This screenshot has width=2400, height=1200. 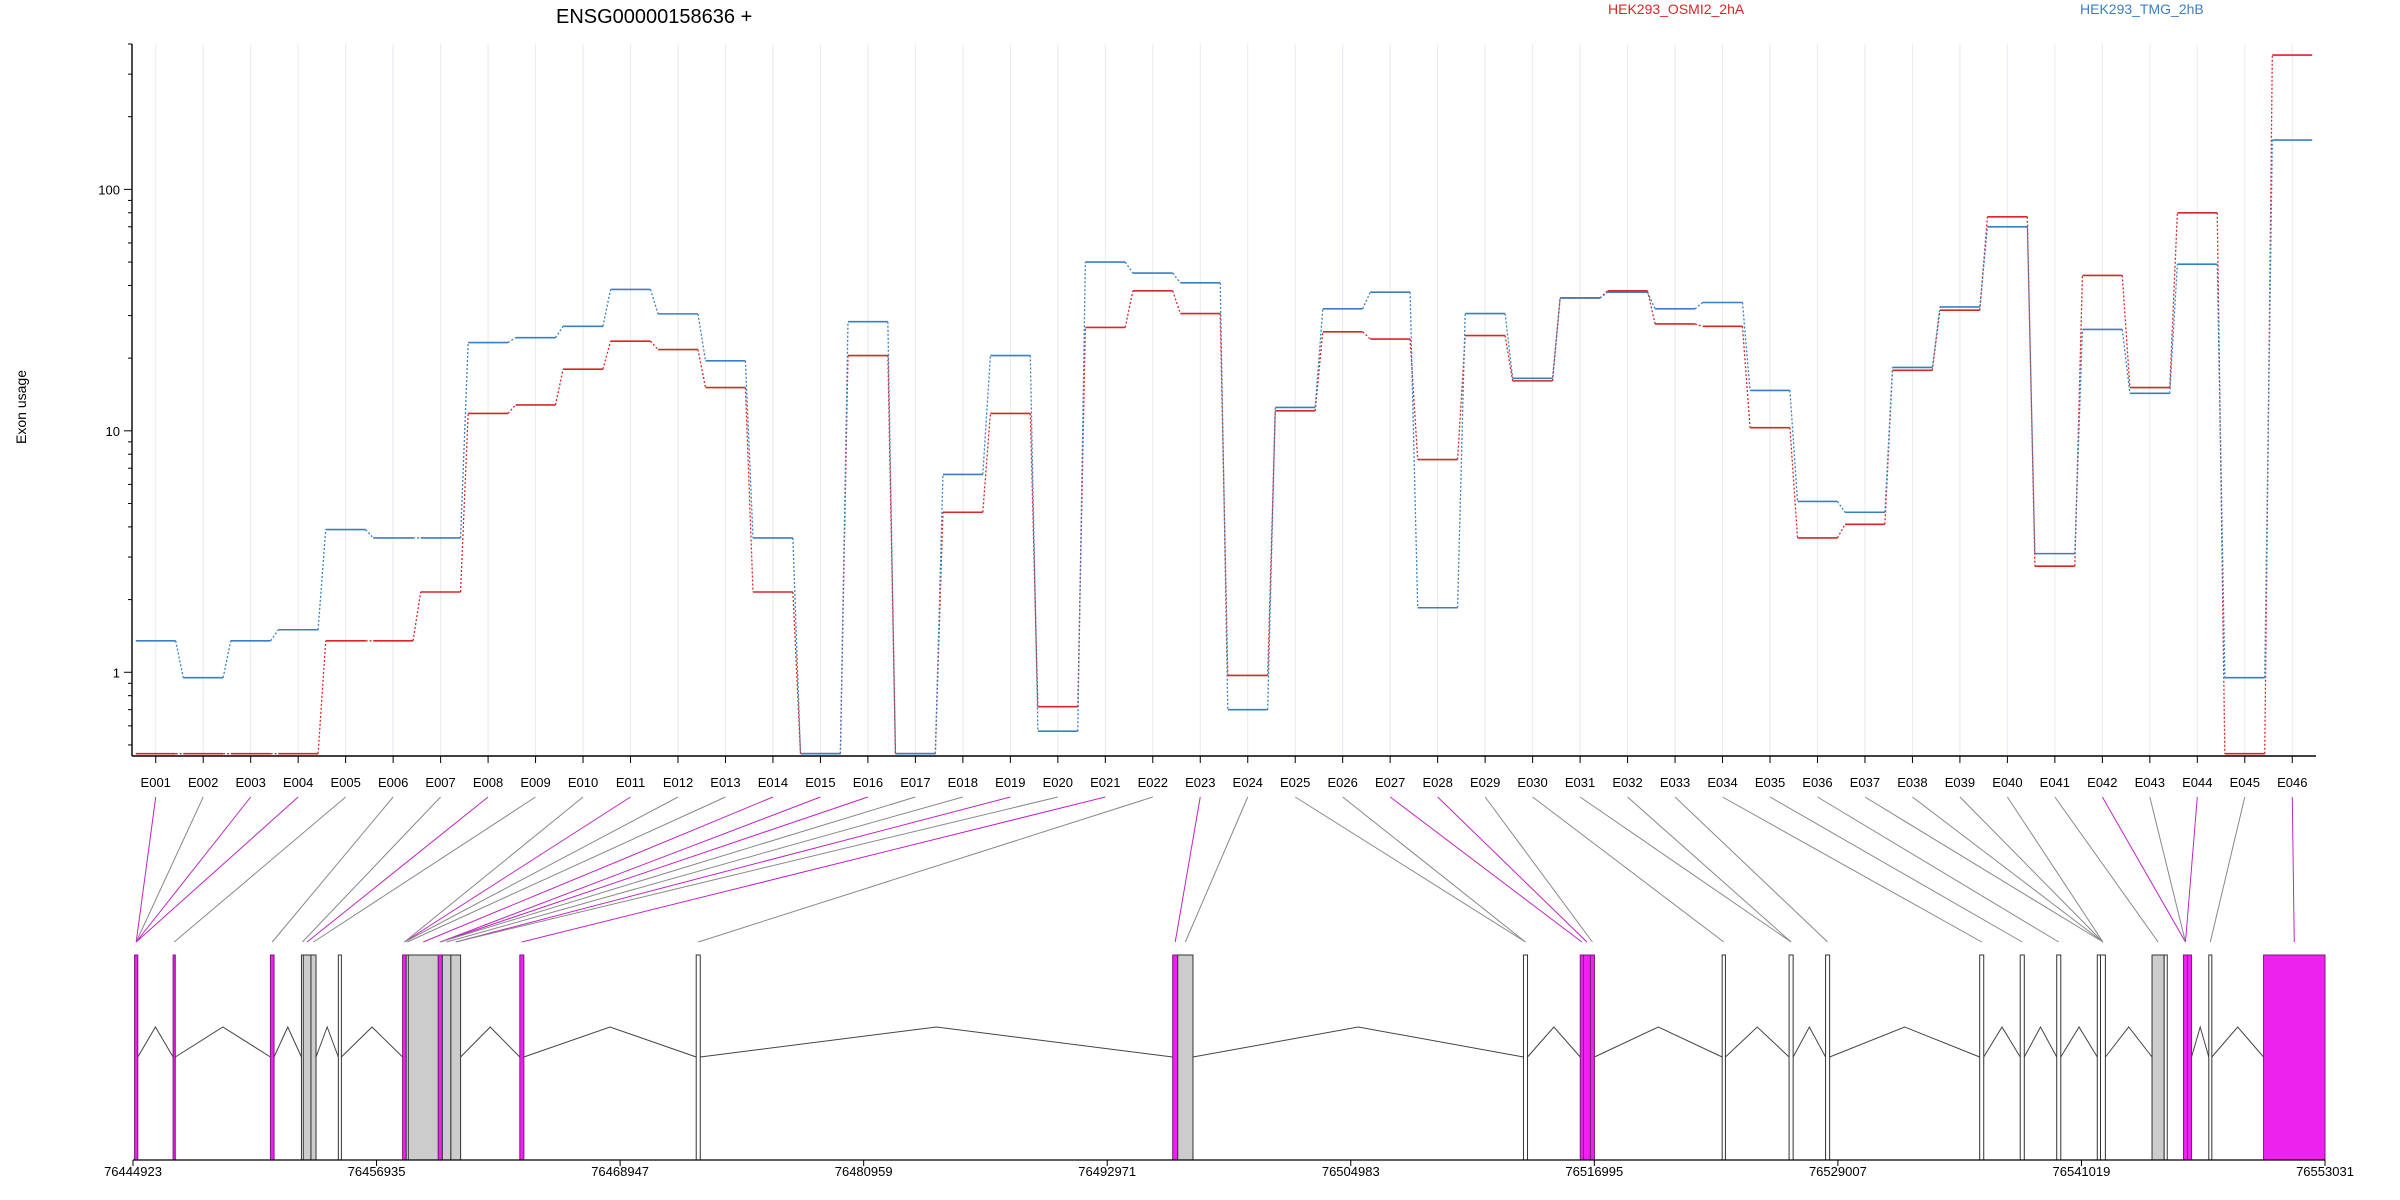 I want to click on x-tick-label: E005, so click(x=345, y=782).